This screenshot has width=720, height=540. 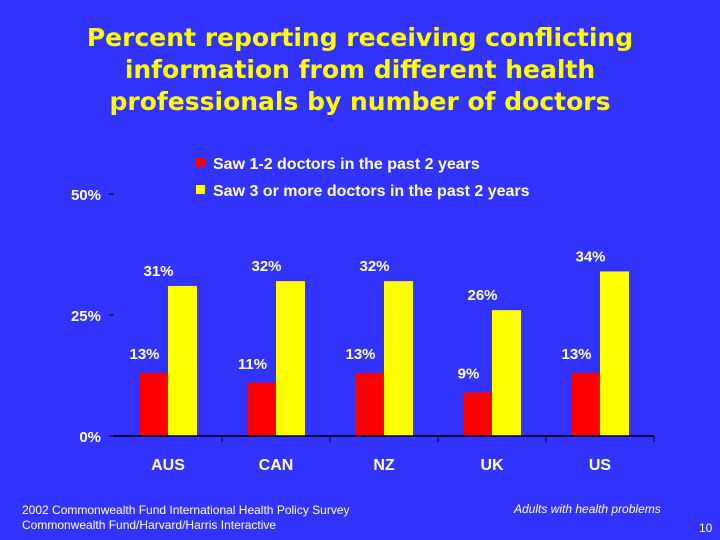 What do you see at coordinates (360, 37) in the screenshot?
I see `title-line-1: Percent reporting receiving conflicting` at bounding box center [360, 37].